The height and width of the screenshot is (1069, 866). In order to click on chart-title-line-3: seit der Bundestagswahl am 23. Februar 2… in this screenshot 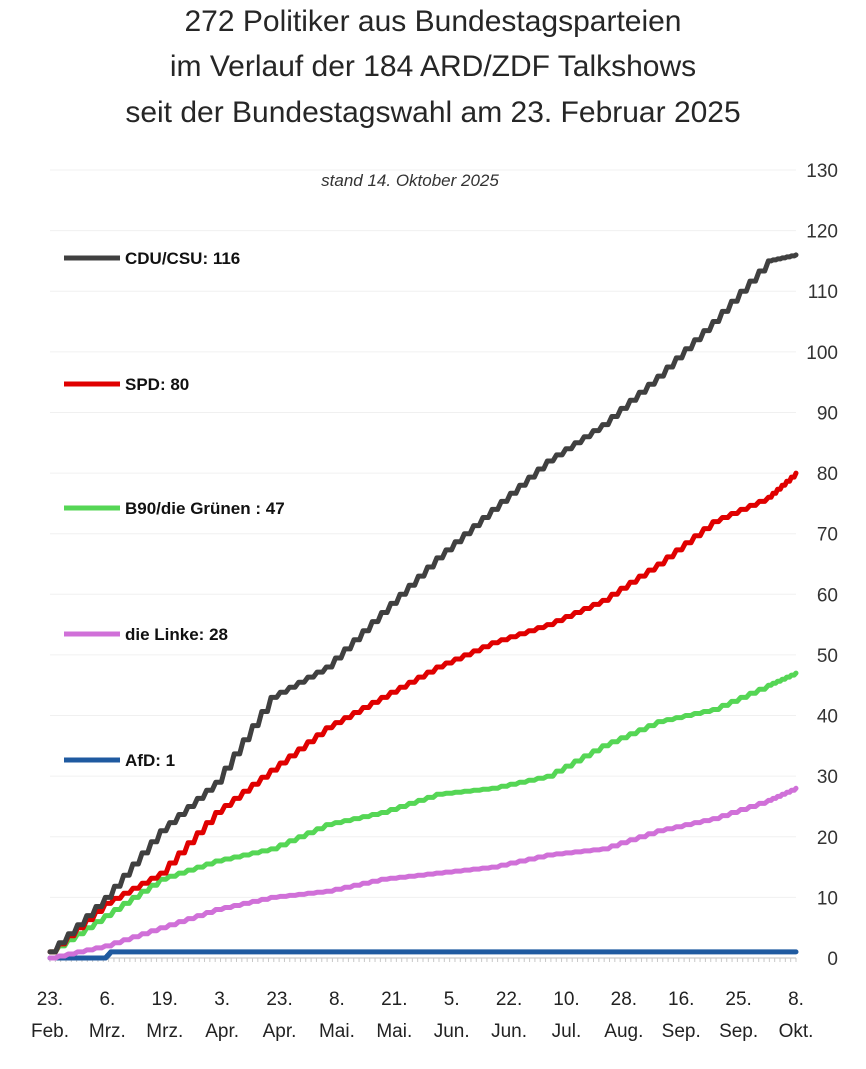, I will do `click(433, 112)`.